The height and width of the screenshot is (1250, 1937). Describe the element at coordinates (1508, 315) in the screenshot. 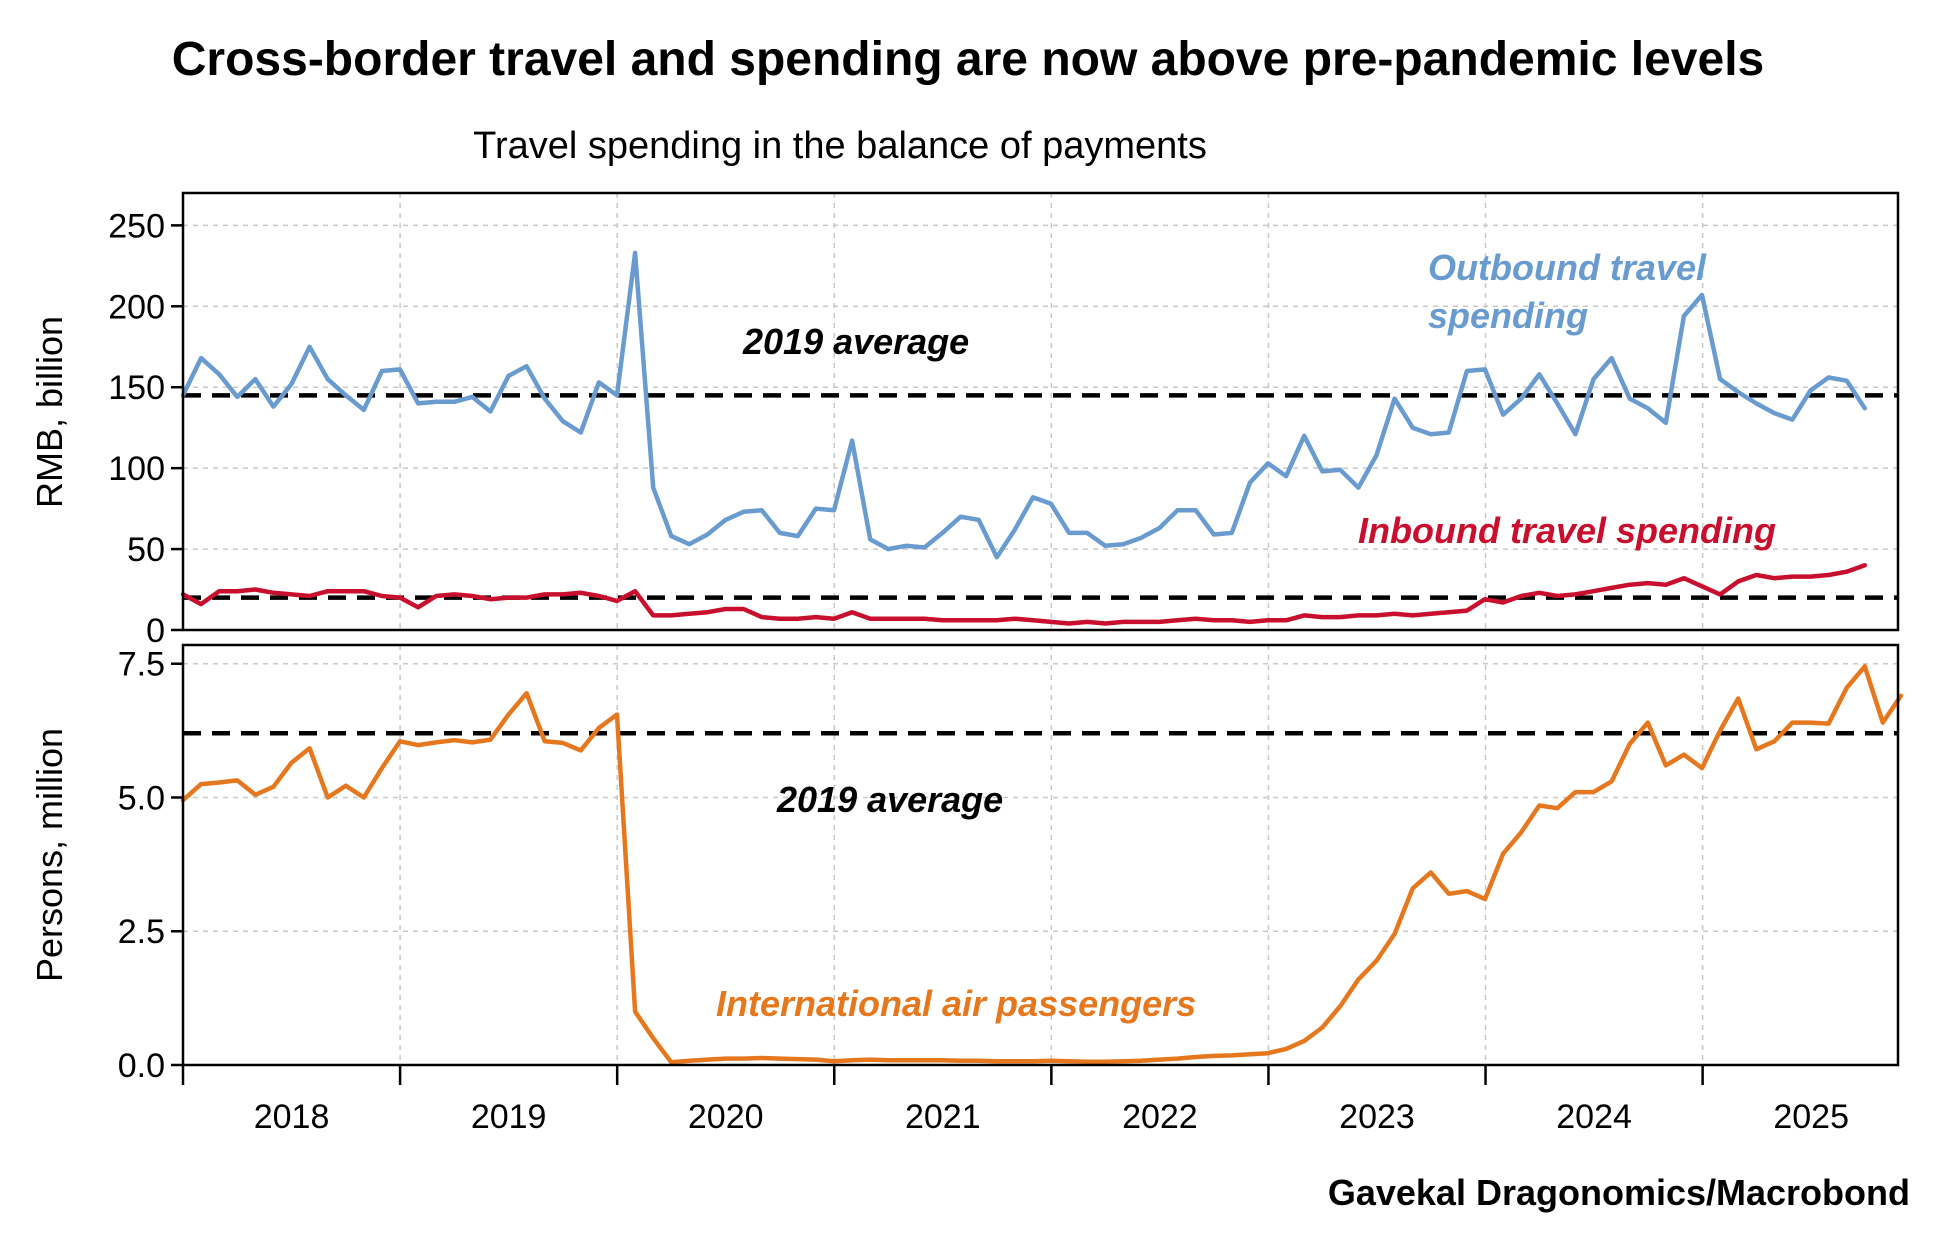

I see `outbound-series-label-line: spending` at that location.